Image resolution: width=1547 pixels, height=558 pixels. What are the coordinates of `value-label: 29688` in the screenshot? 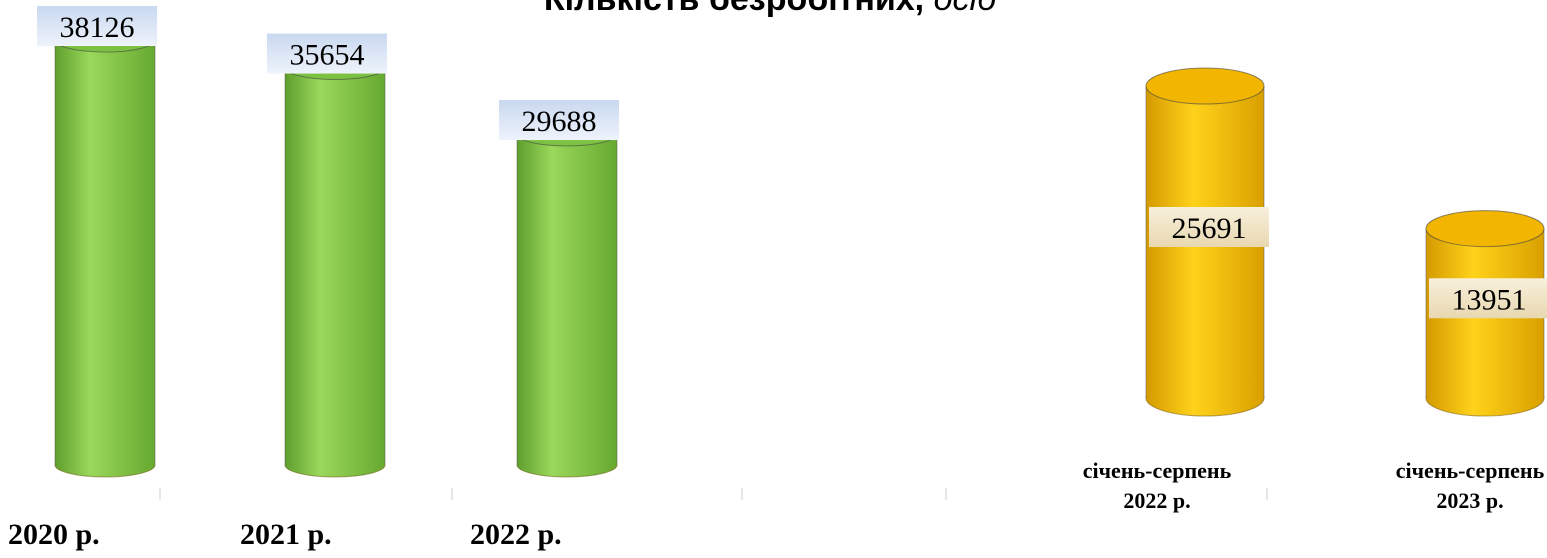 It's located at (559, 121).